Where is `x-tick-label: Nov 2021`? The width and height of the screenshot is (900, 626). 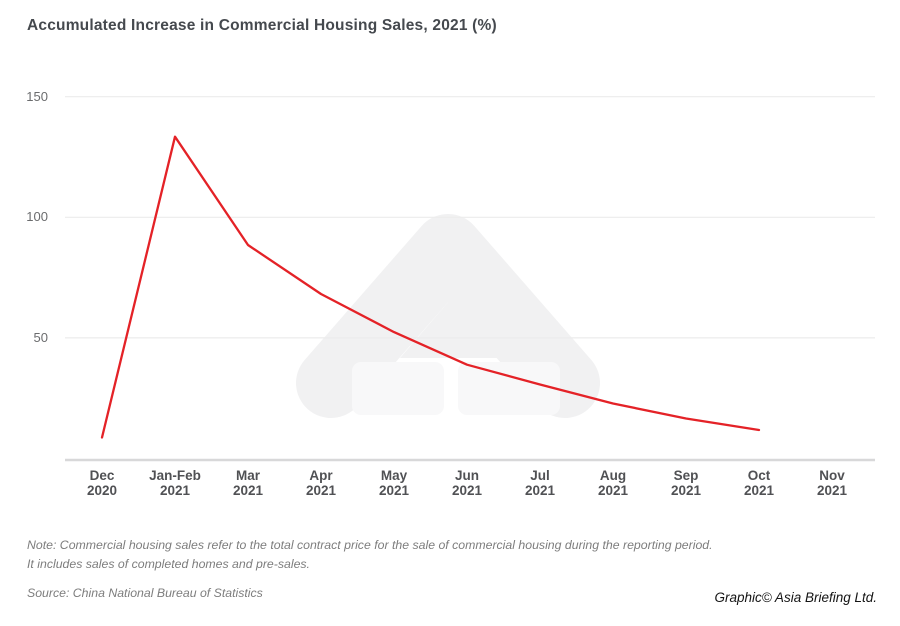
x-tick-label: Nov 2021 is located at coordinates (832, 483).